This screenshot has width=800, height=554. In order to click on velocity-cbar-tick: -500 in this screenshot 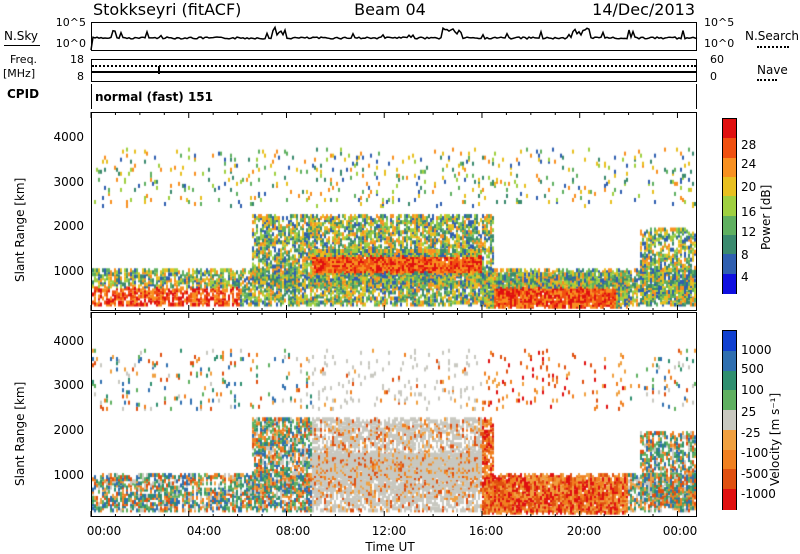, I will do `click(755, 474)`.